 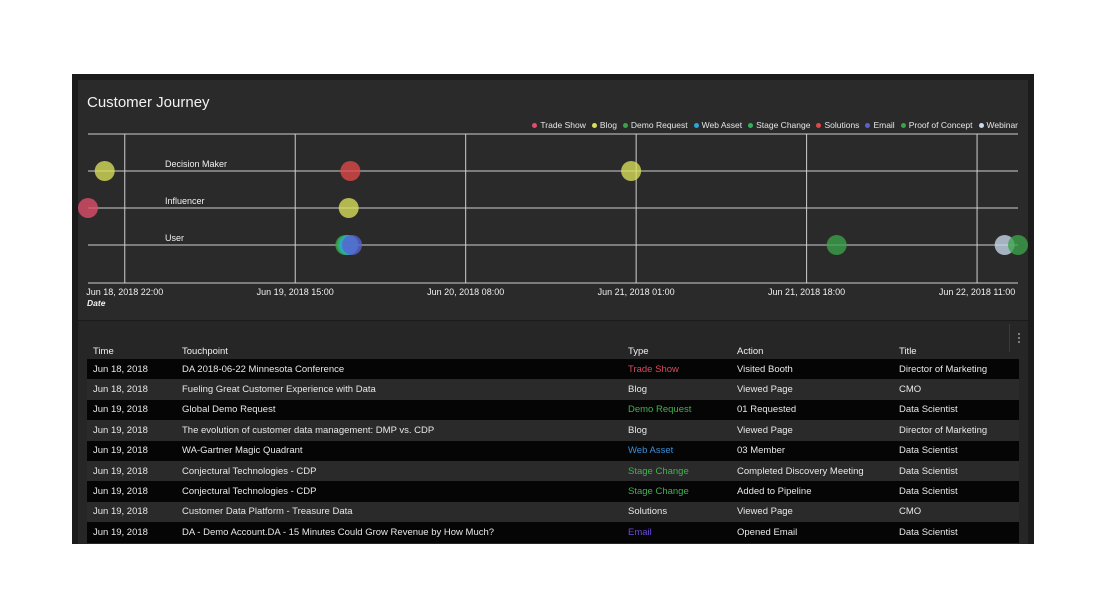 What do you see at coordinates (1018, 338) in the screenshot?
I see `more-options-icon` at bounding box center [1018, 338].